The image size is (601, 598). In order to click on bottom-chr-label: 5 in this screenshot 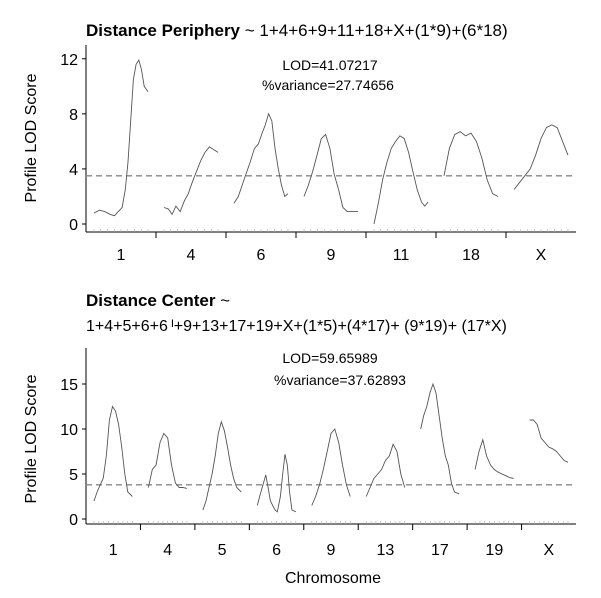, I will do `click(222, 550)`.